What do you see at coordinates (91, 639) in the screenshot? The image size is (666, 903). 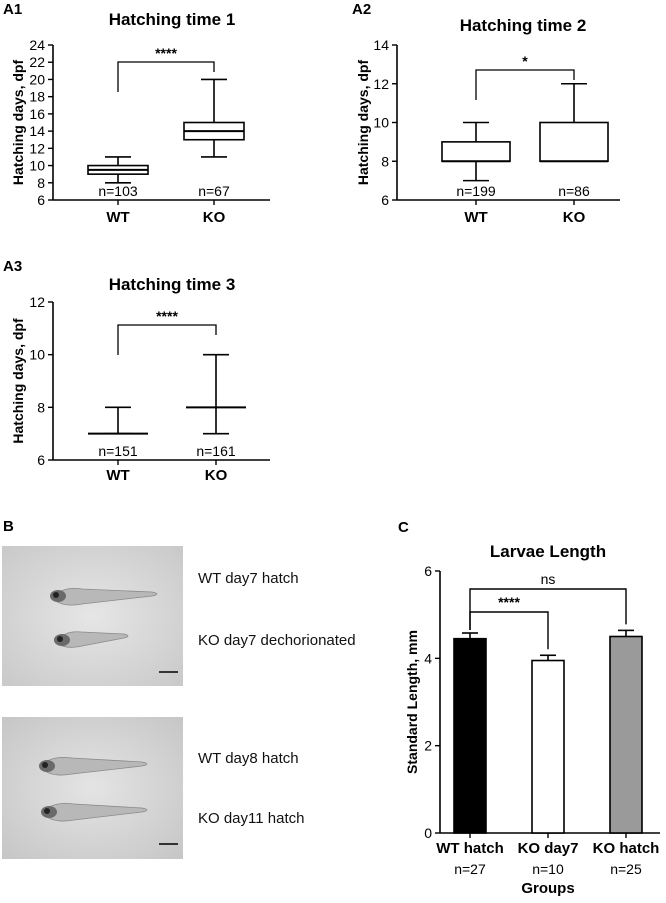 I see `larva-ko-day7` at bounding box center [91, 639].